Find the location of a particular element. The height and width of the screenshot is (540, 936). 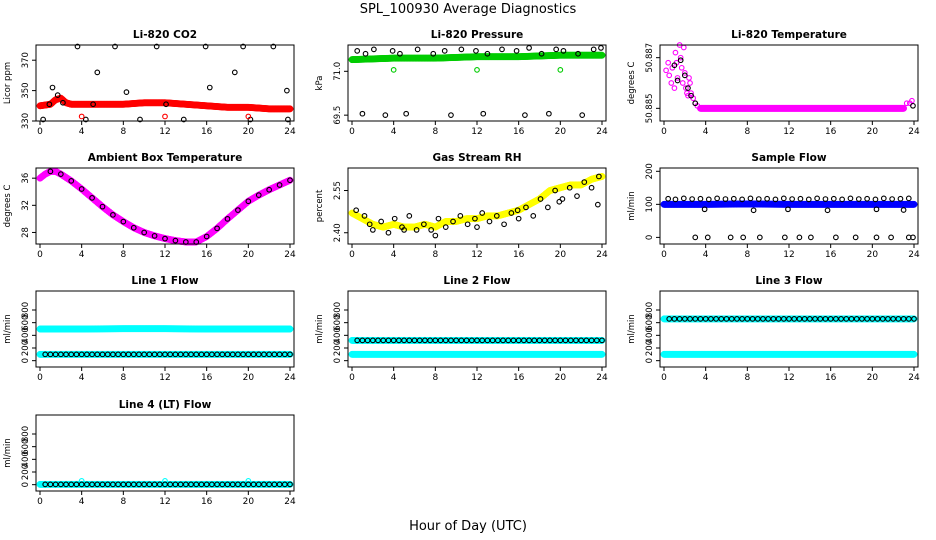

panel-title: Ambient Box Temperature is located at coordinates (165, 158).